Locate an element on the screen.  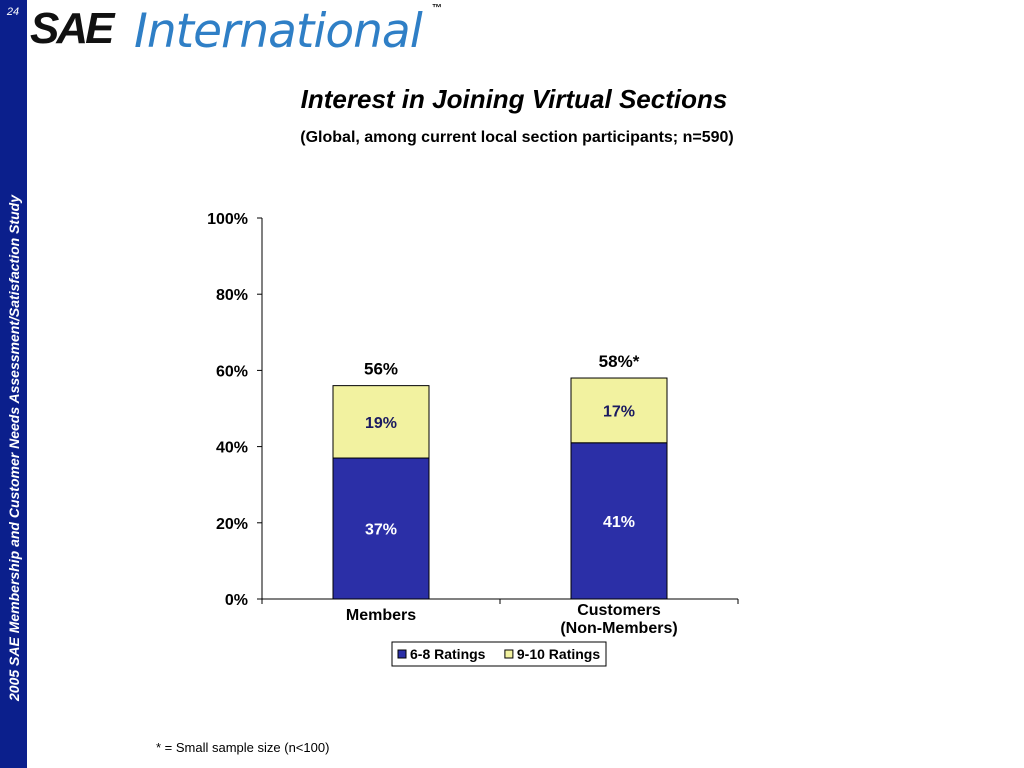
bar-value-label: 17% is located at coordinates (619, 411).